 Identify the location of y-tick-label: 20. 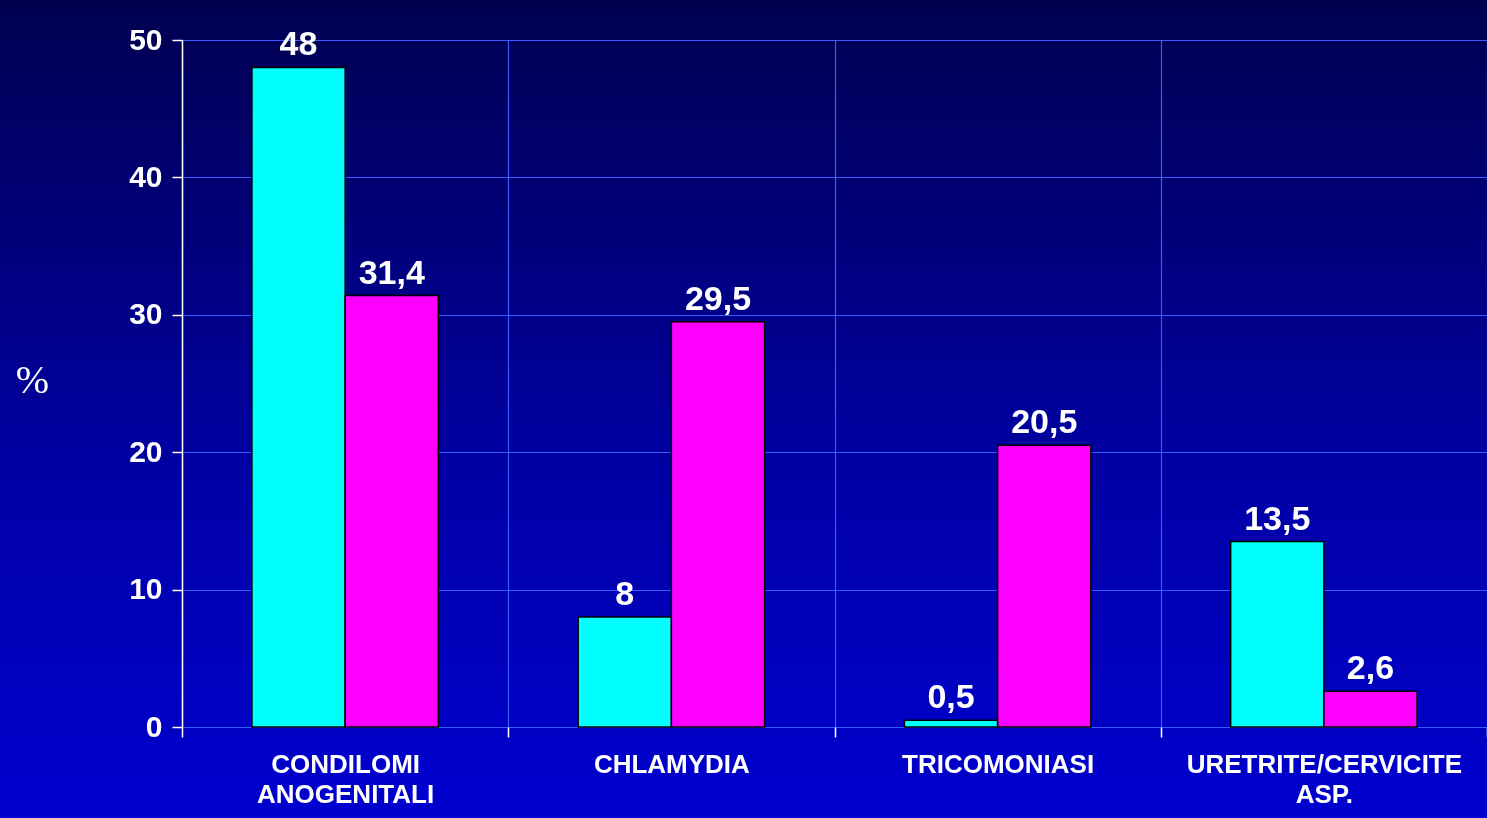
(146, 451).